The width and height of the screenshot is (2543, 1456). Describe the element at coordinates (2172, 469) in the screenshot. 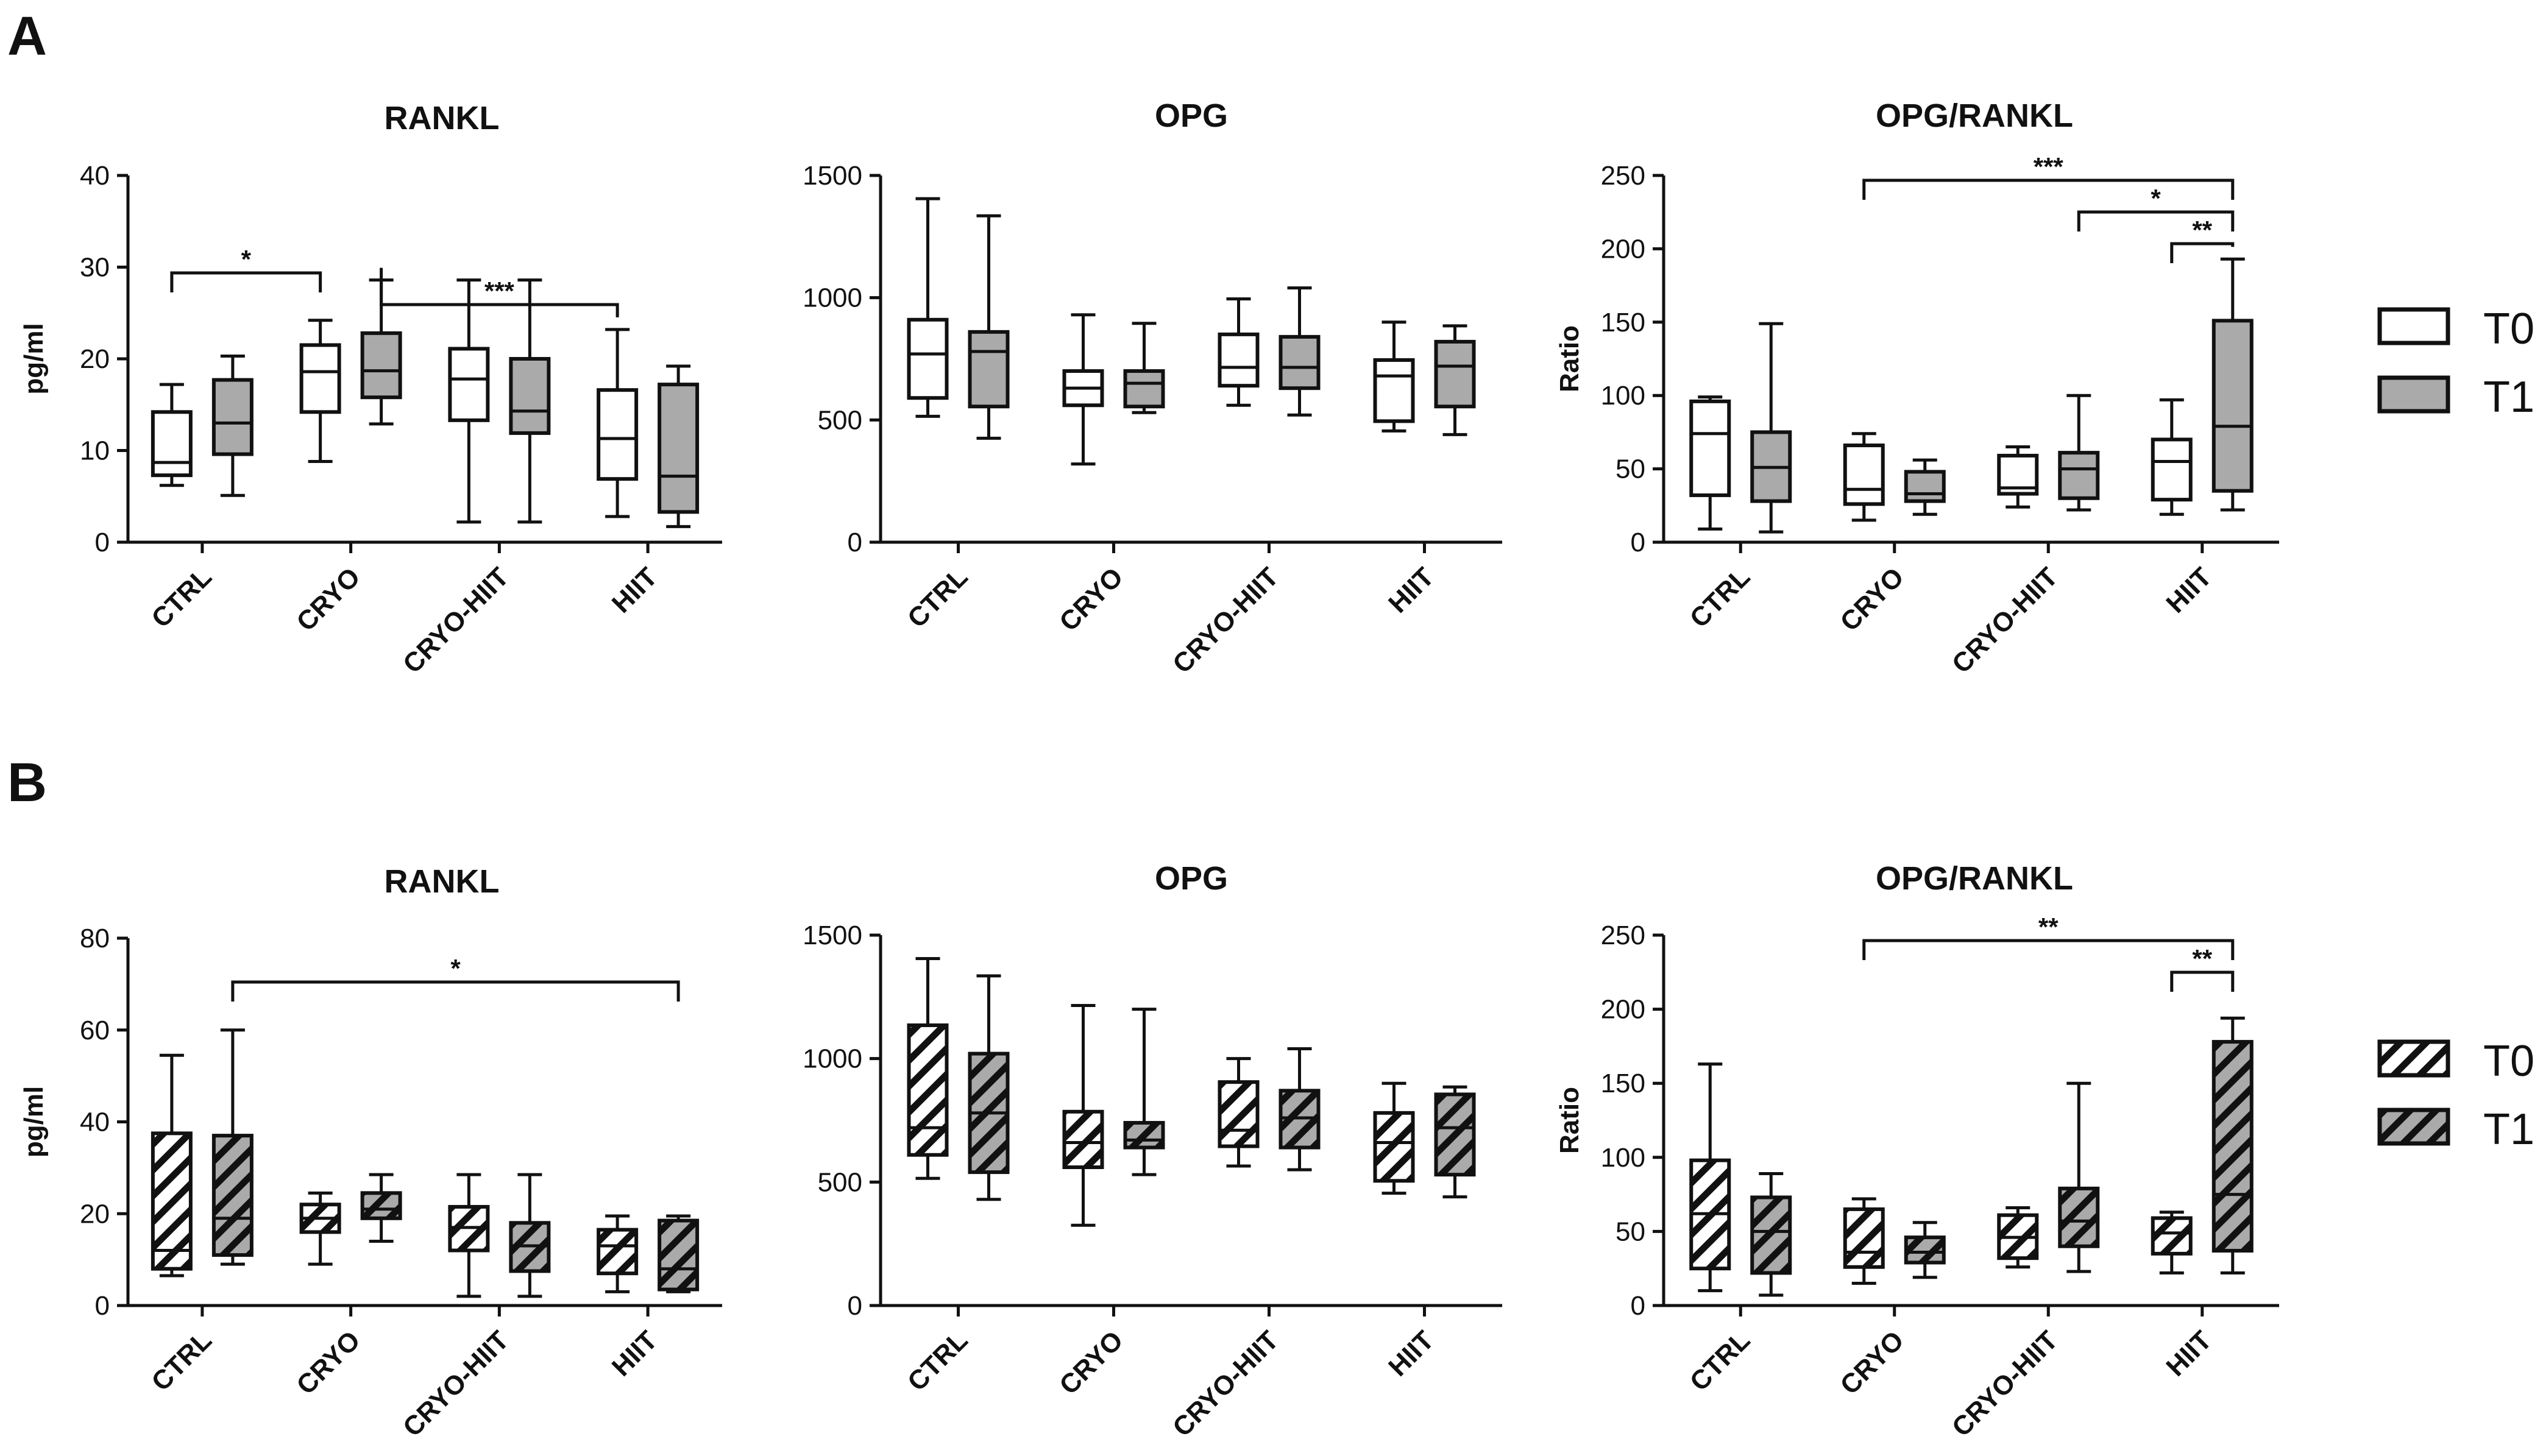

I see `a-ratio-box-hiit-t0-iqr` at that location.